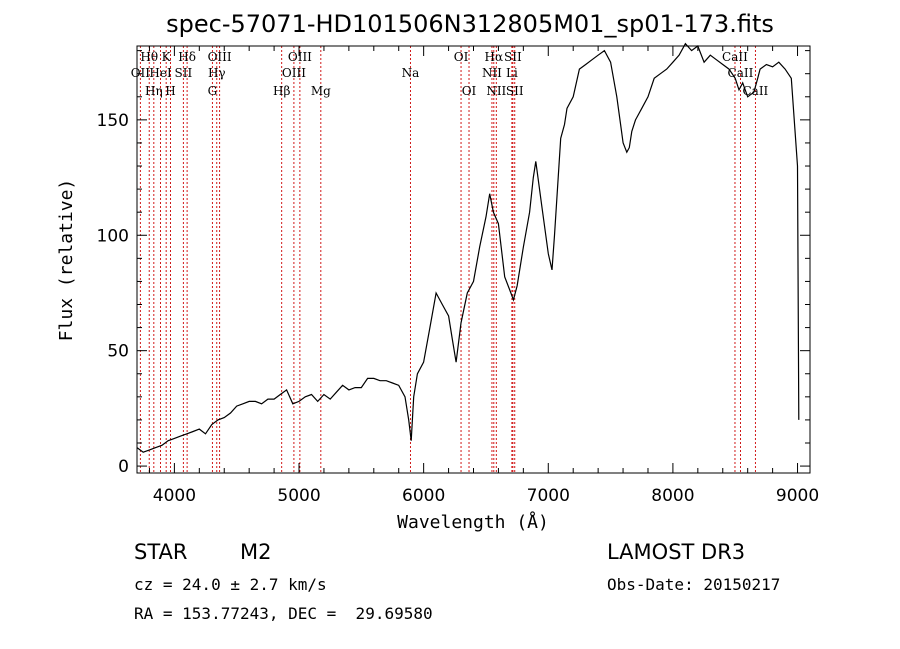  I want to click on y-tick-label: 50, so click(118, 352).